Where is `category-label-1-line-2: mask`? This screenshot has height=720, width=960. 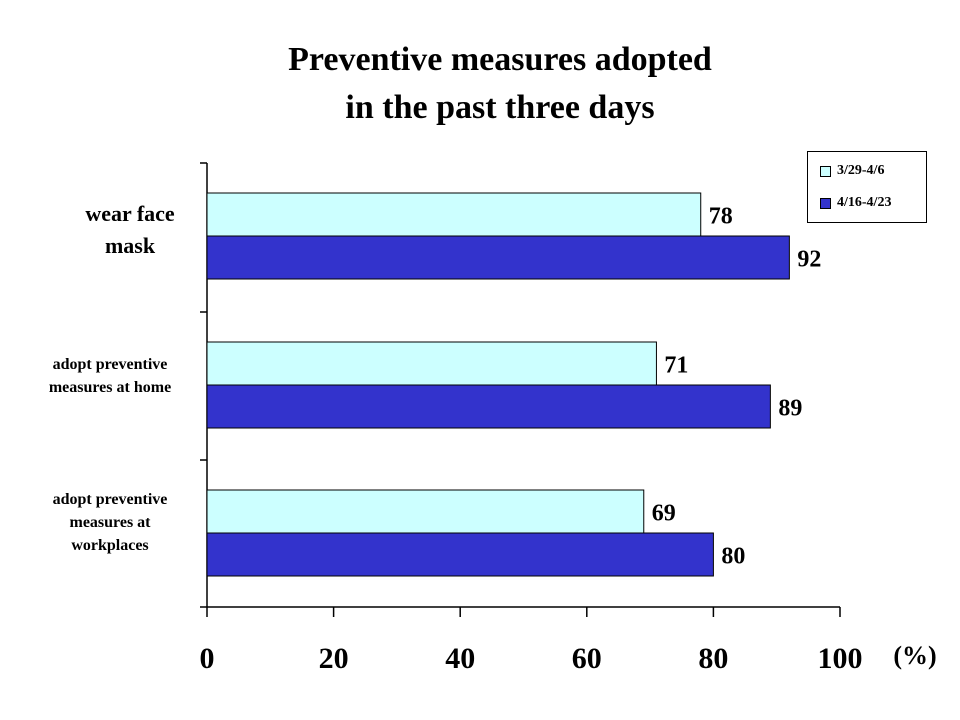 category-label-1-line-2: mask is located at coordinates (130, 245).